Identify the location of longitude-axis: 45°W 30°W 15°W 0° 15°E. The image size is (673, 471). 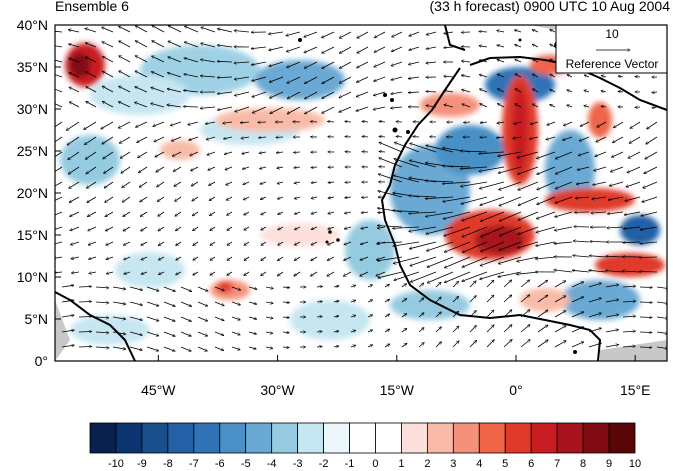
(395, 376).